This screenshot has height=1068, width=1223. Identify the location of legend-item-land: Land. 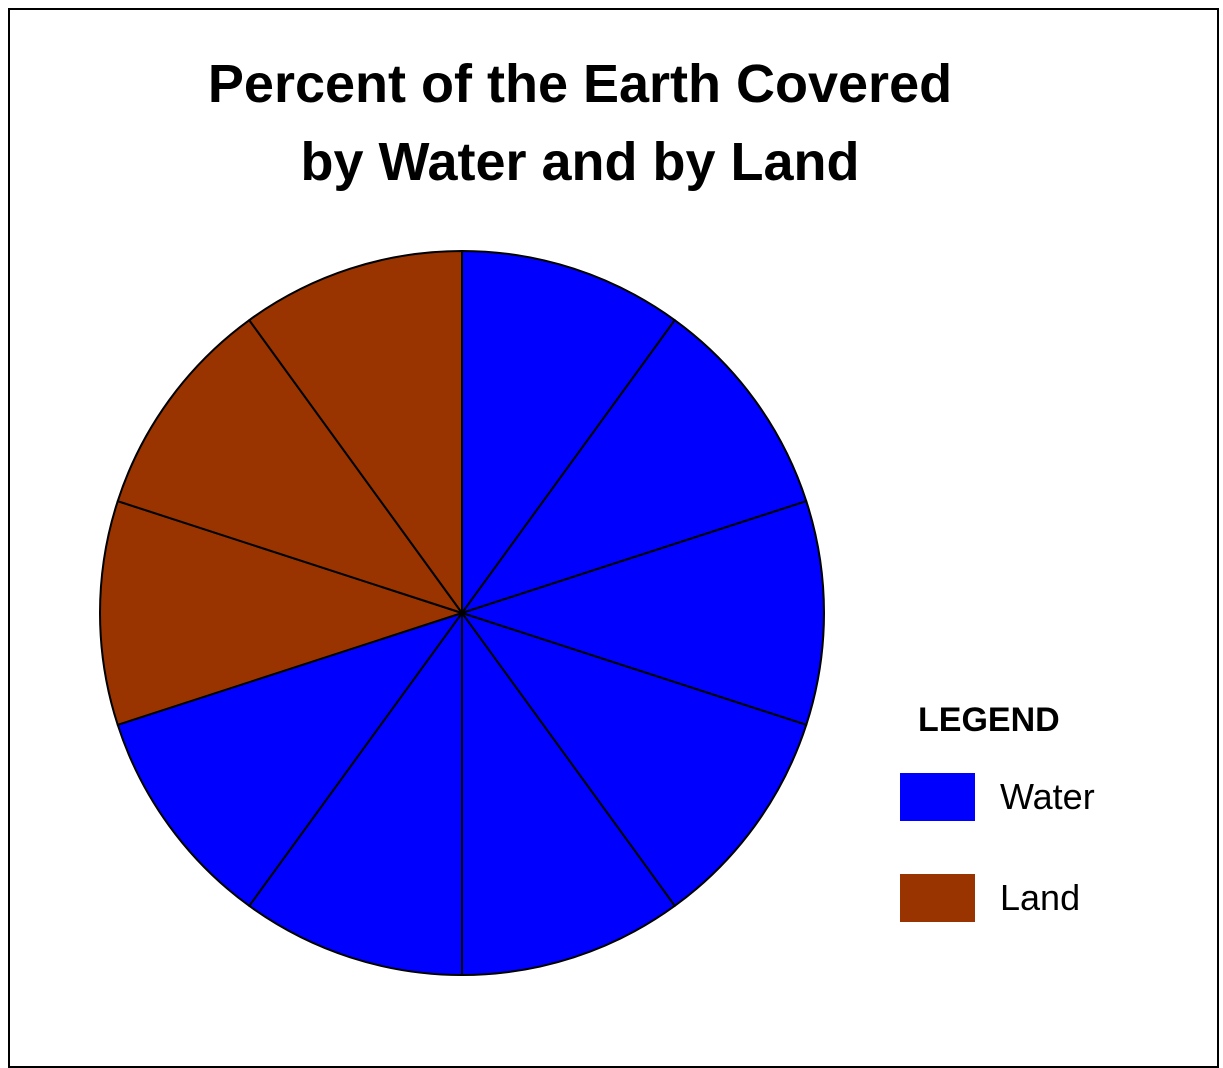
(990, 898).